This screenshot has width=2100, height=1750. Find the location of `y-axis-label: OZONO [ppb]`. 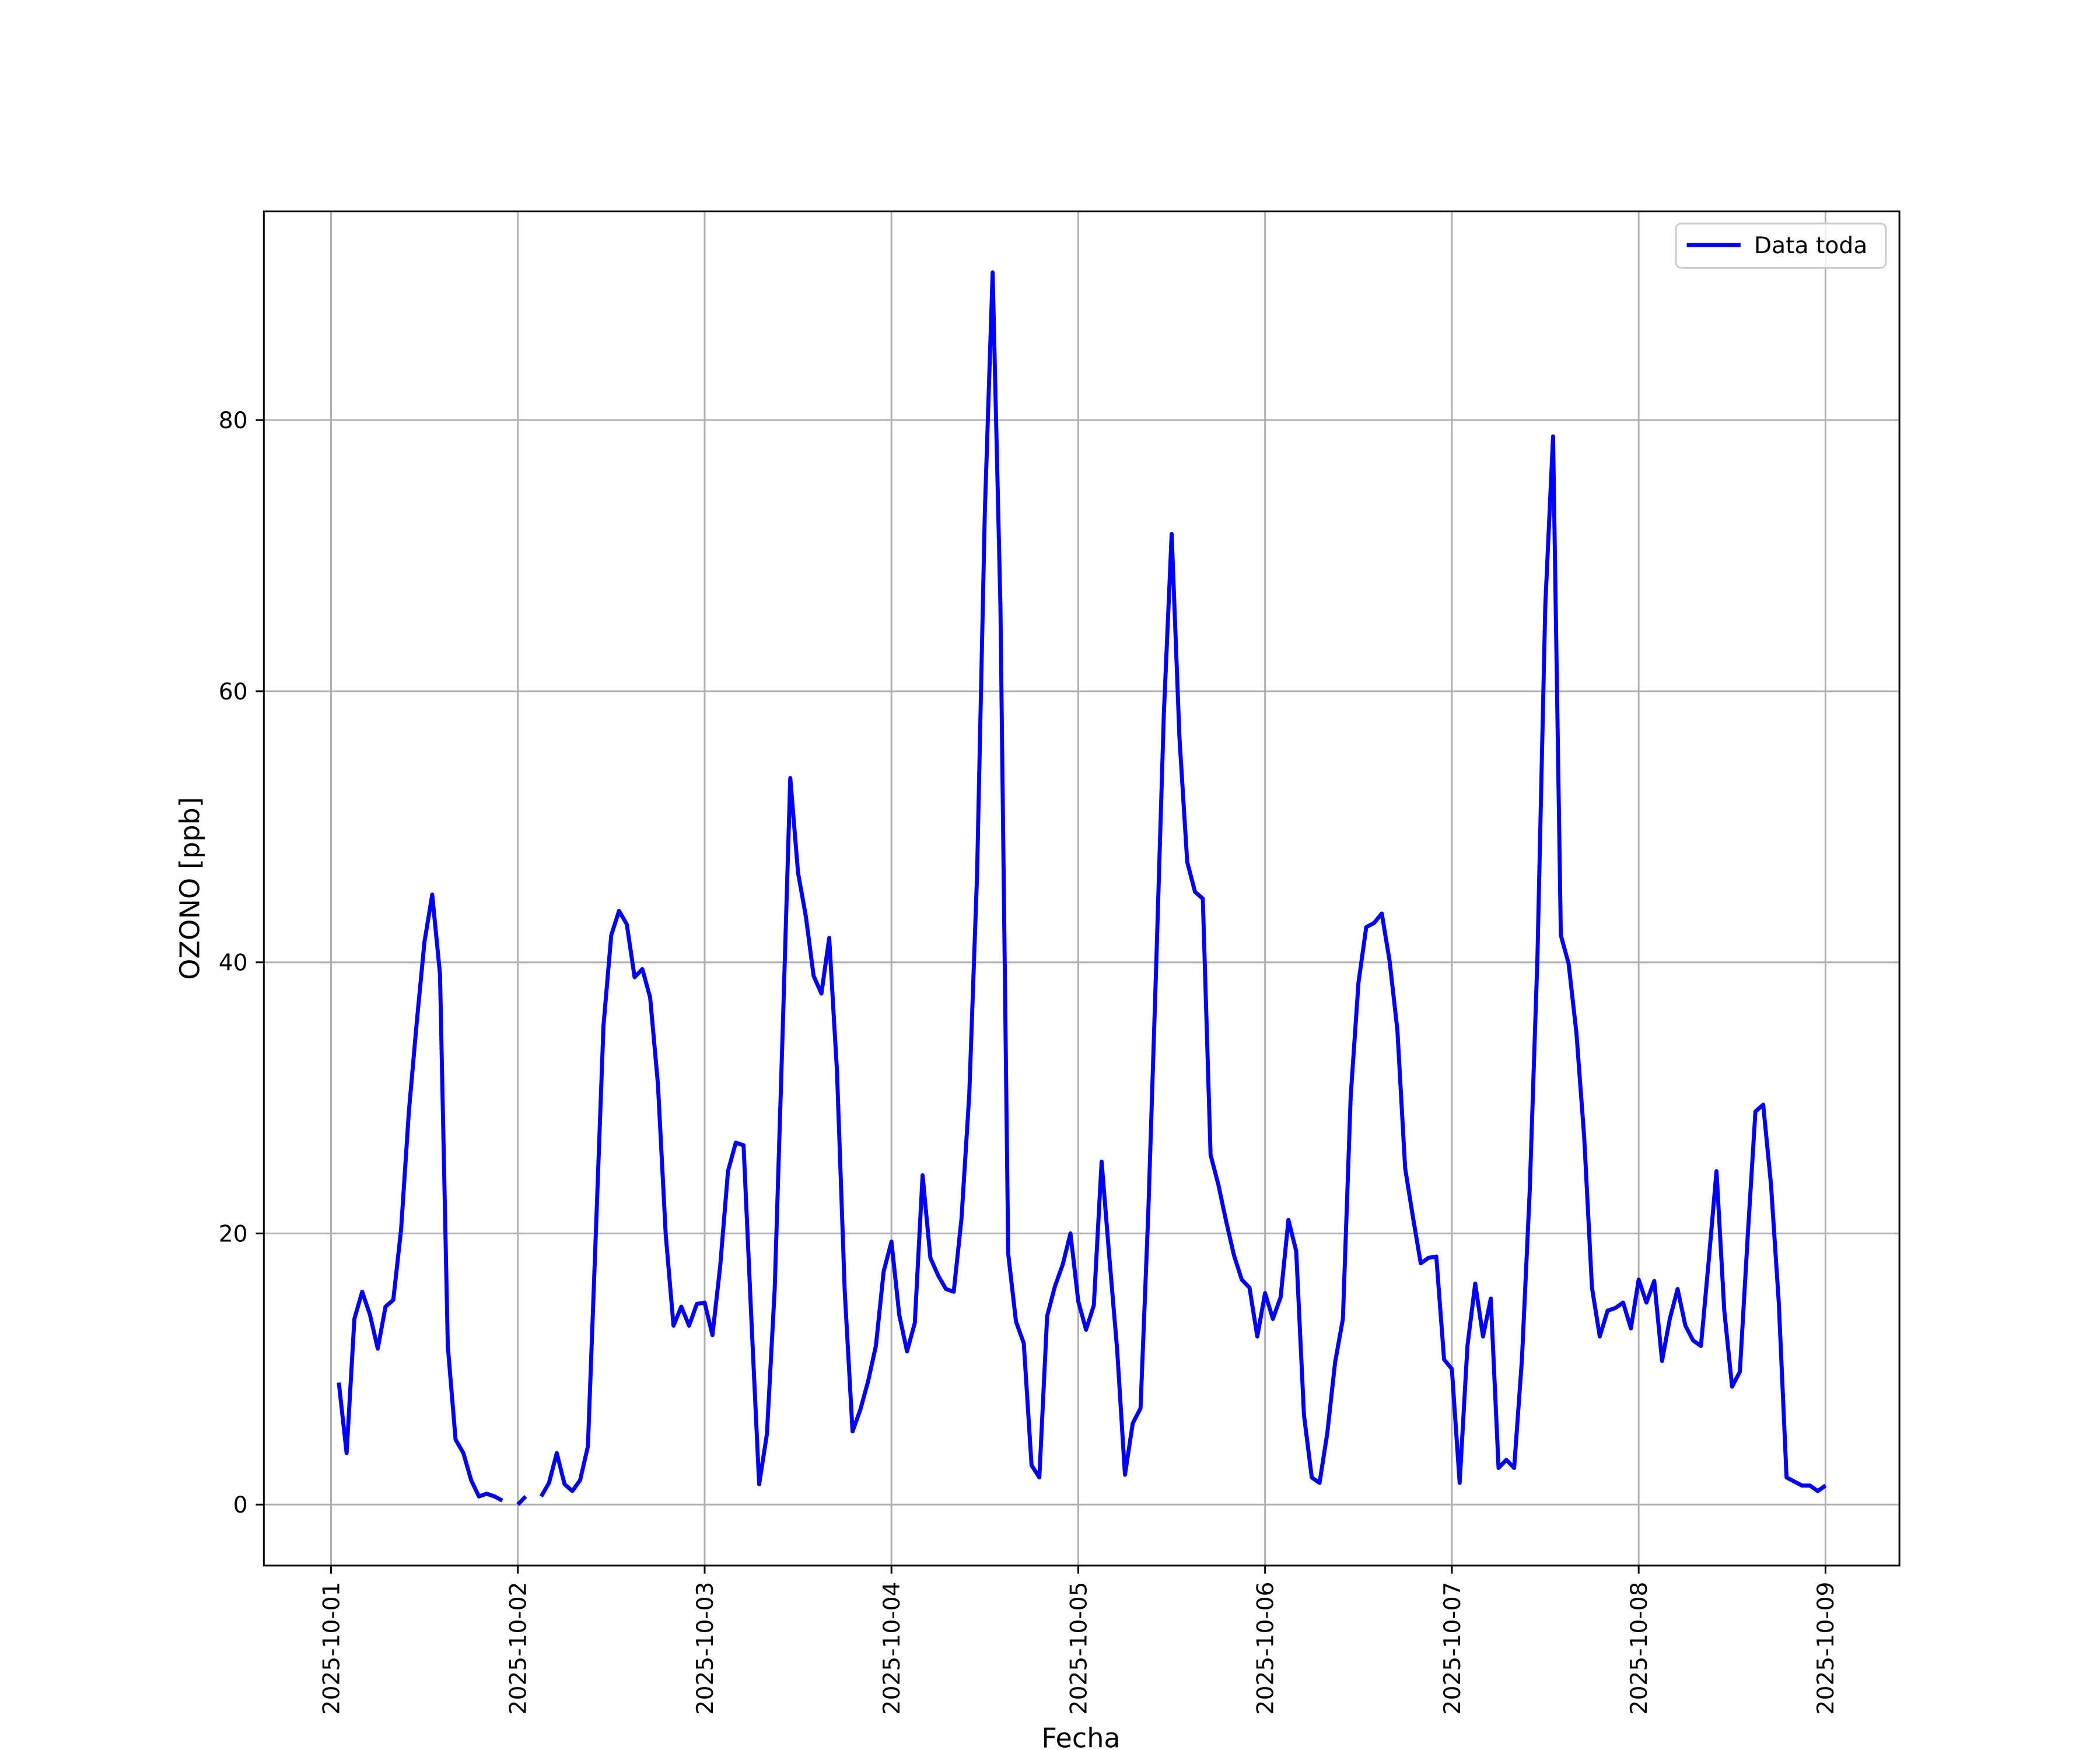

y-axis-label: OZONO [ppb] is located at coordinates (190, 888).